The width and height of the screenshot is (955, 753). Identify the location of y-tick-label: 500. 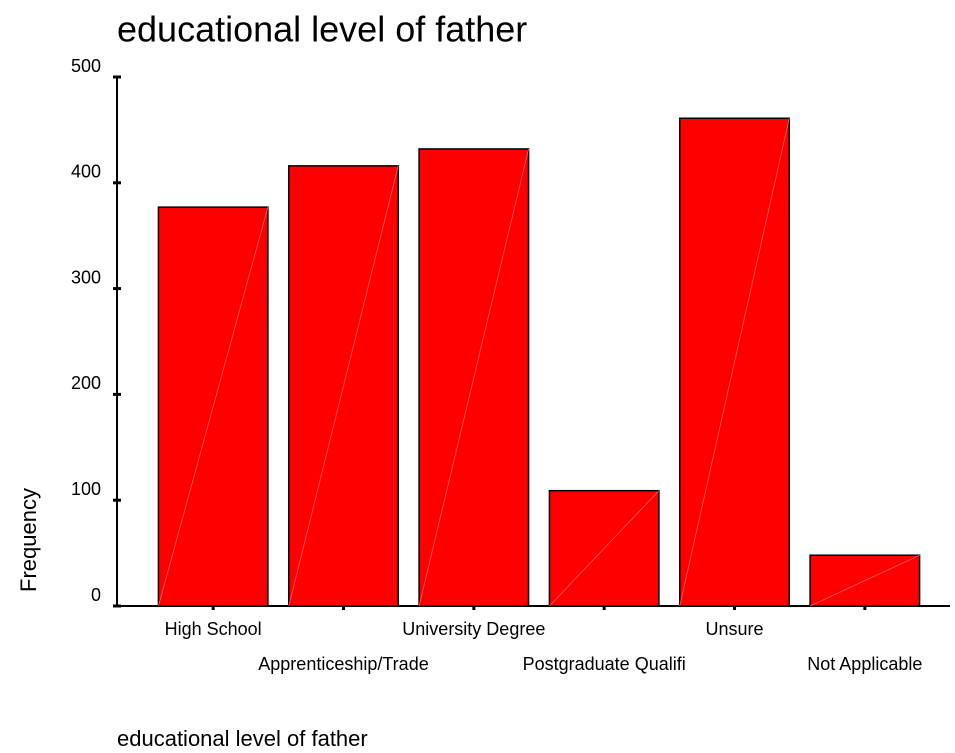
(86, 66).